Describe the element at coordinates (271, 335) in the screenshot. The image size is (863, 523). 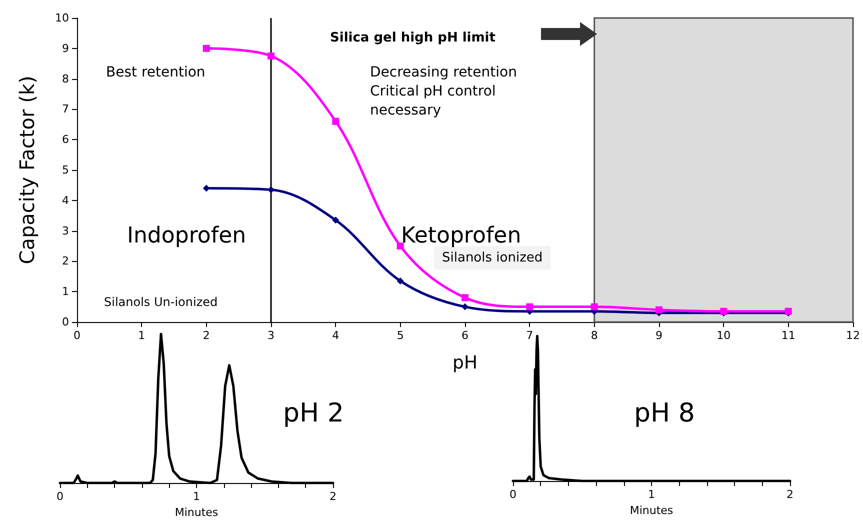
I see `x-tick-label: 3` at that location.